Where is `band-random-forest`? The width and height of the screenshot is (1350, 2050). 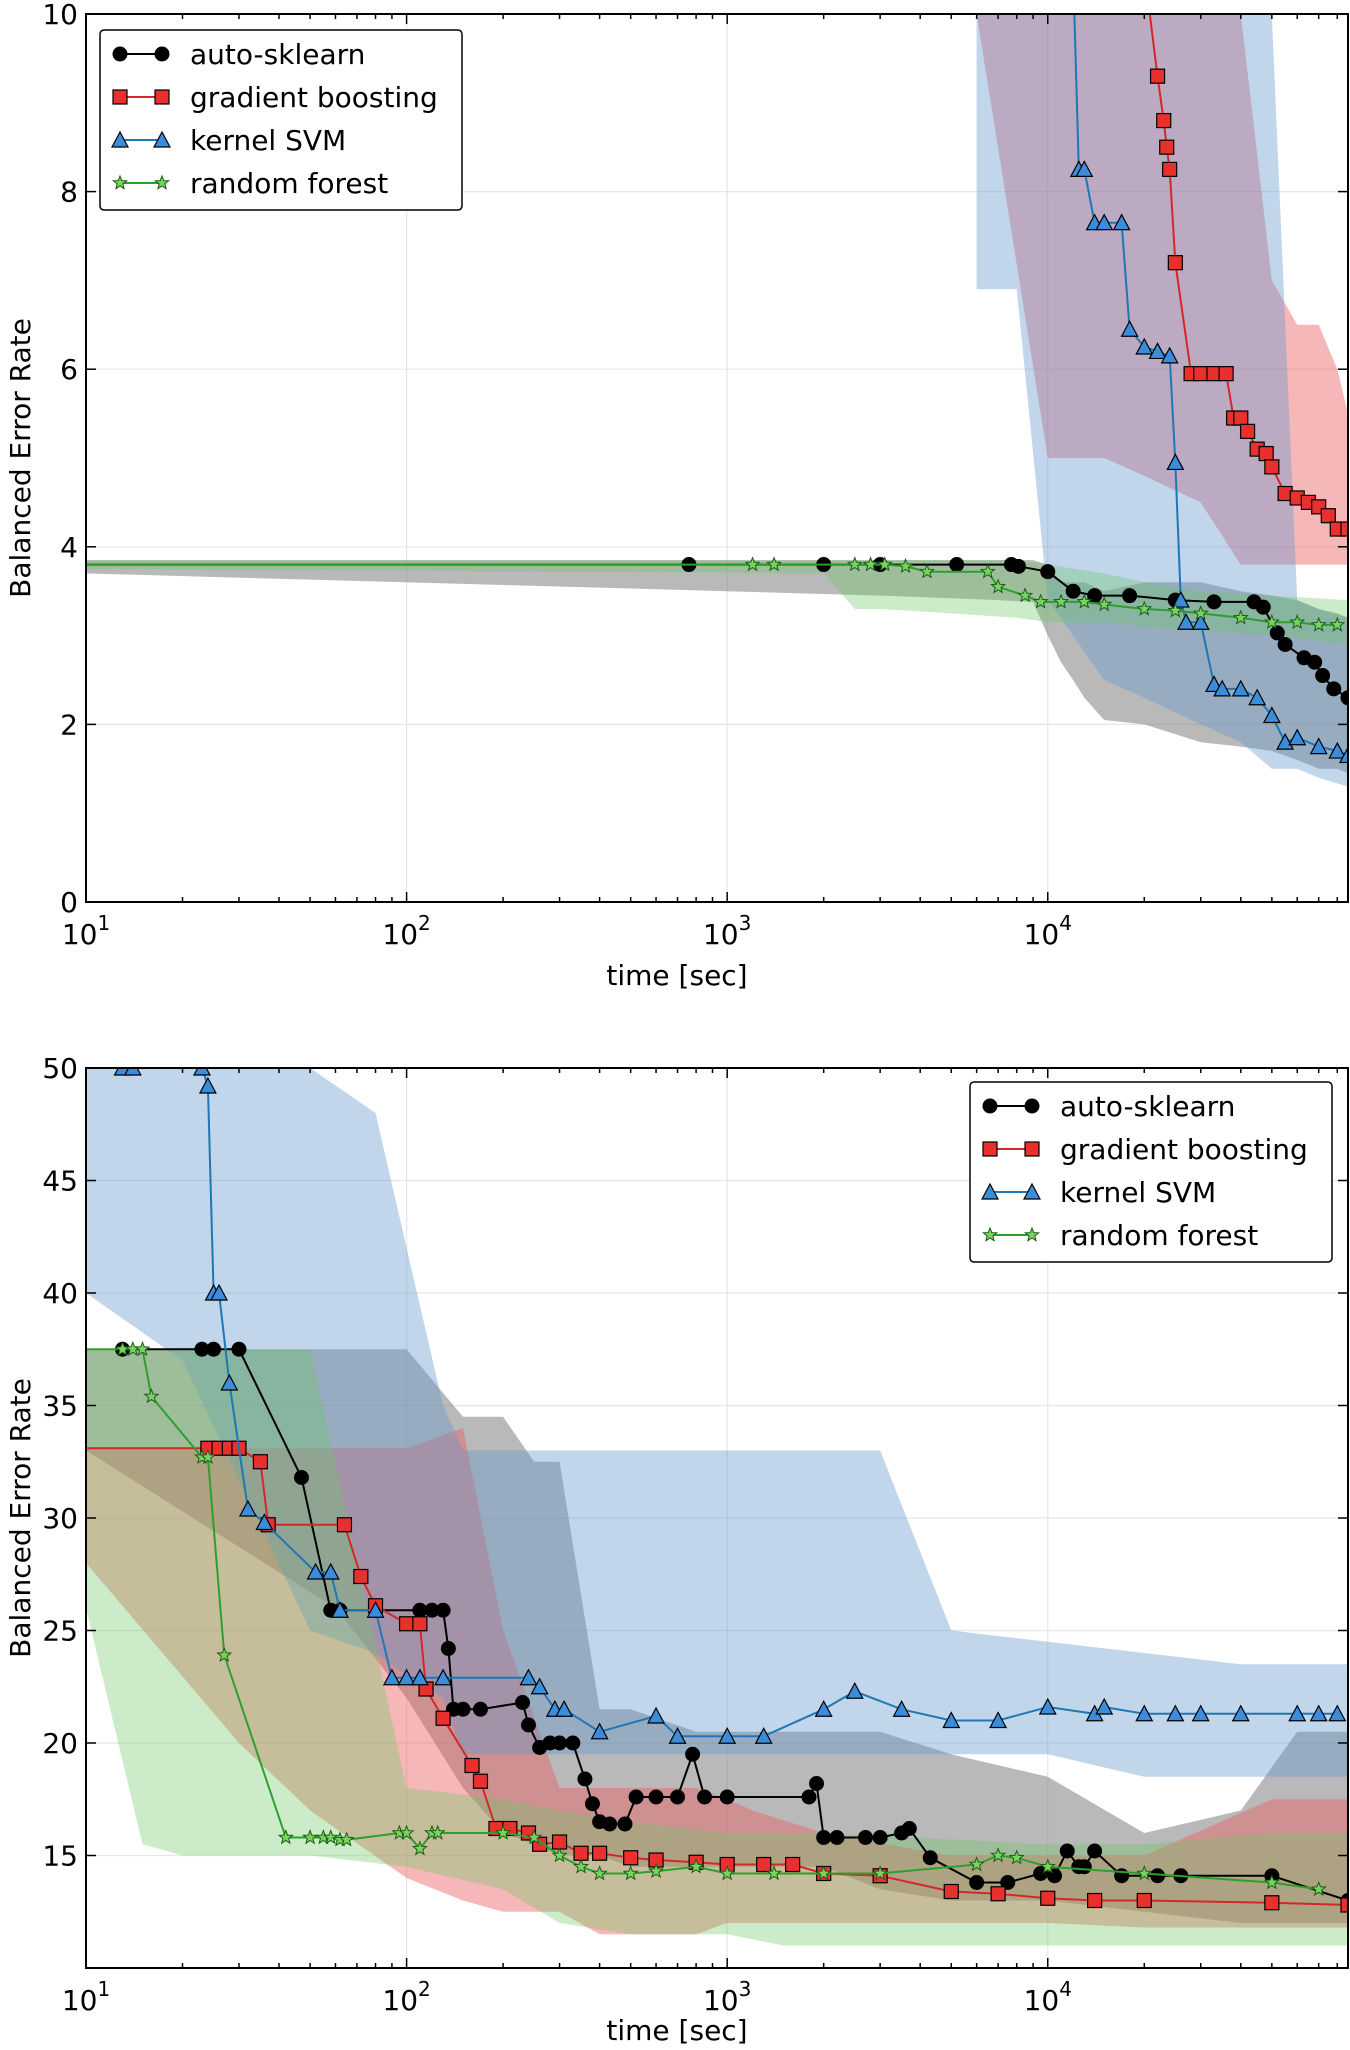
band-random-forest is located at coordinates (717, 602).